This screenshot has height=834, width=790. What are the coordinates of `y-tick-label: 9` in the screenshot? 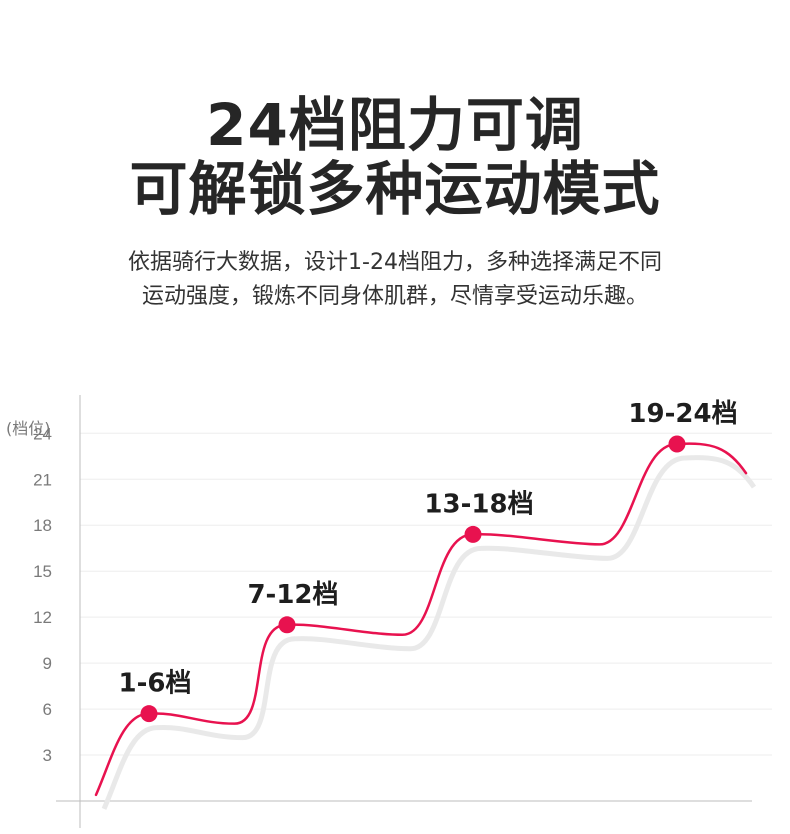 It's located at (47, 663).